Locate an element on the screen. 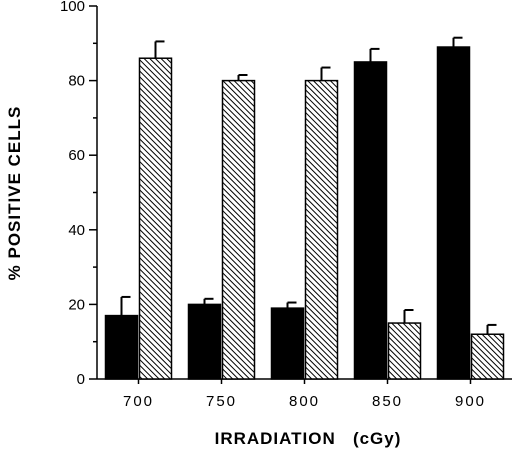 The image size is (520, 455). x-tick-label: 800 is located at coordinates (304, 401).